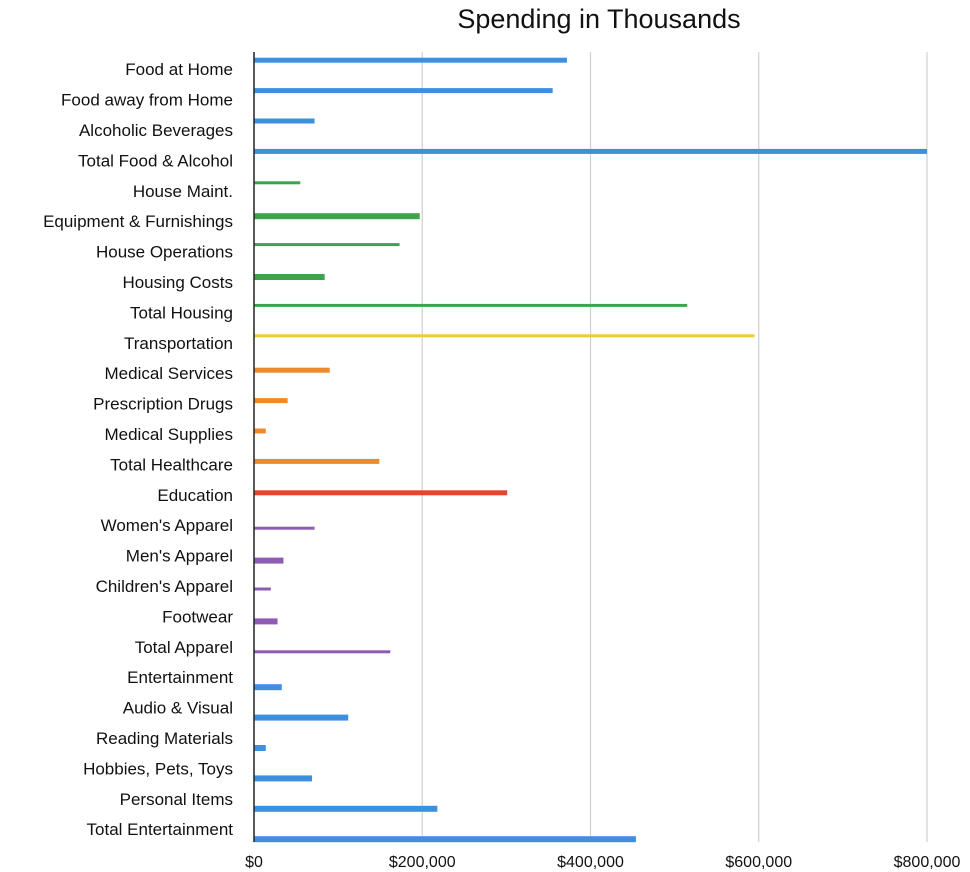 The image size is (970, 872). What do you see at coordinates (178, 343) in the screenshot?
I see `category-label: Transportation` at bounding box center [178, 343].